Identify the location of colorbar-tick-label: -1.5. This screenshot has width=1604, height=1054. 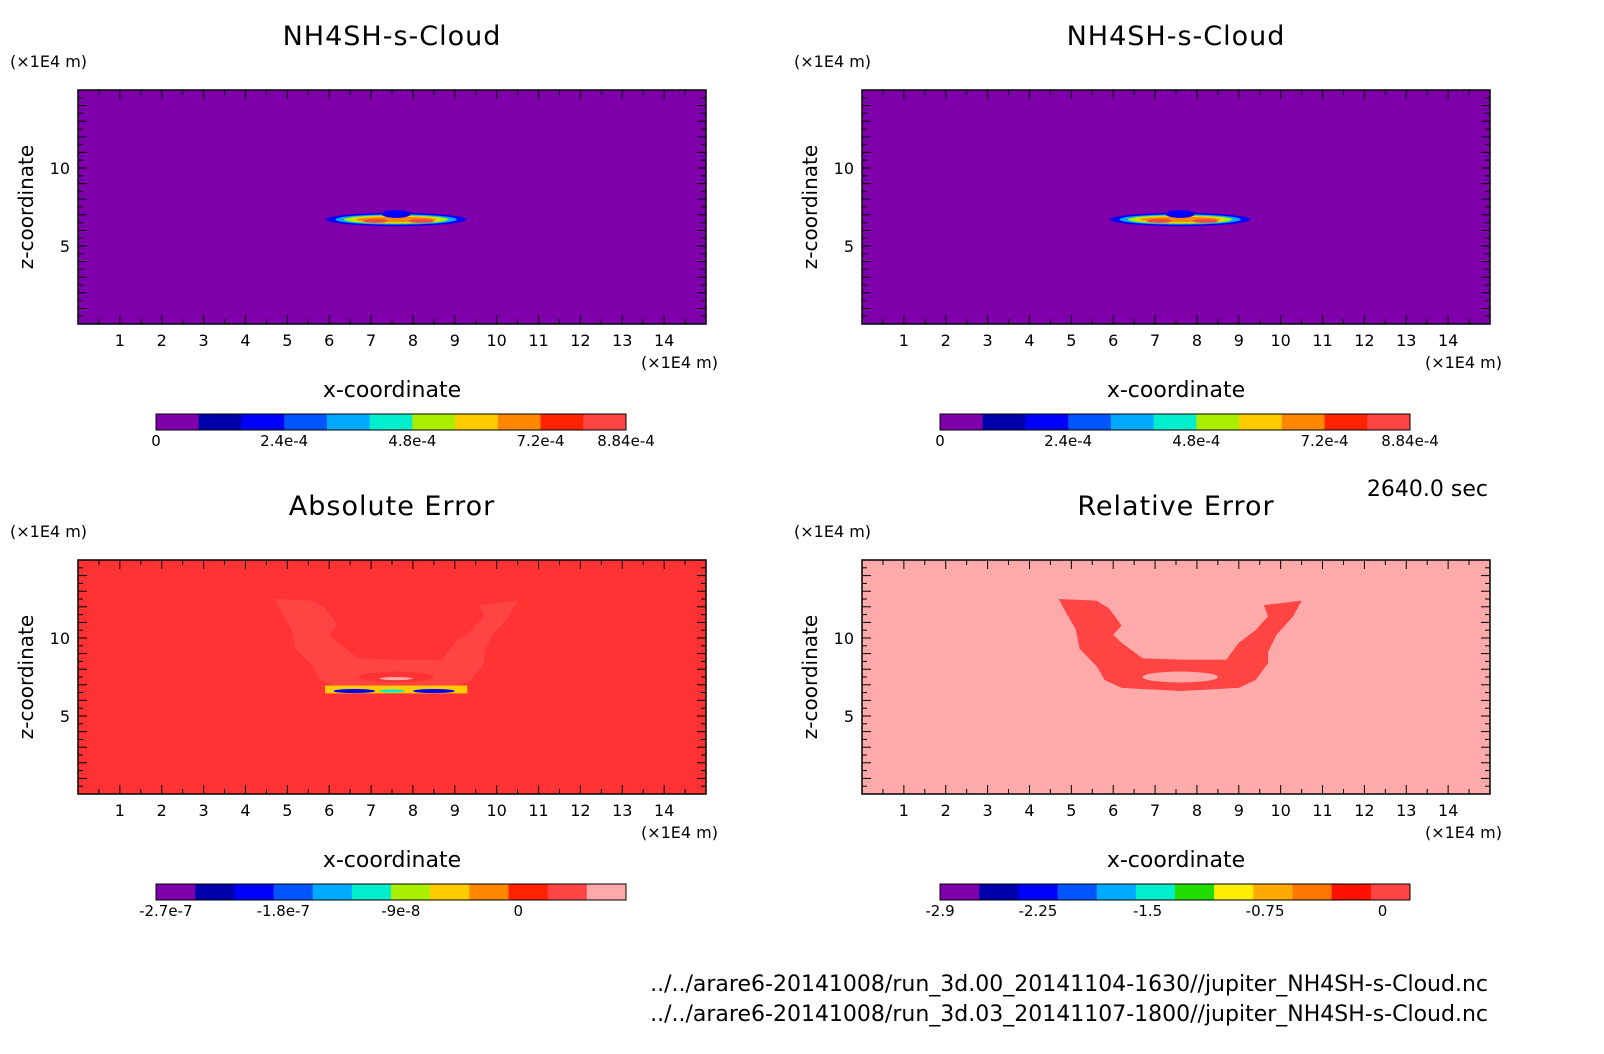
(1147, 911).